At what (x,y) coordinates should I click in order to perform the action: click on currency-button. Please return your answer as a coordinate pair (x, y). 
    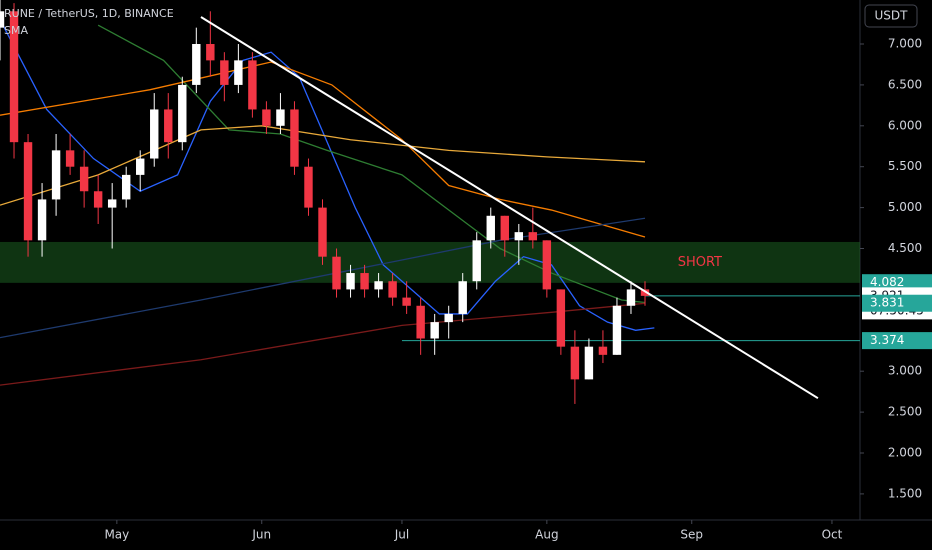
    Looking at the image, I should click on (891, 16).